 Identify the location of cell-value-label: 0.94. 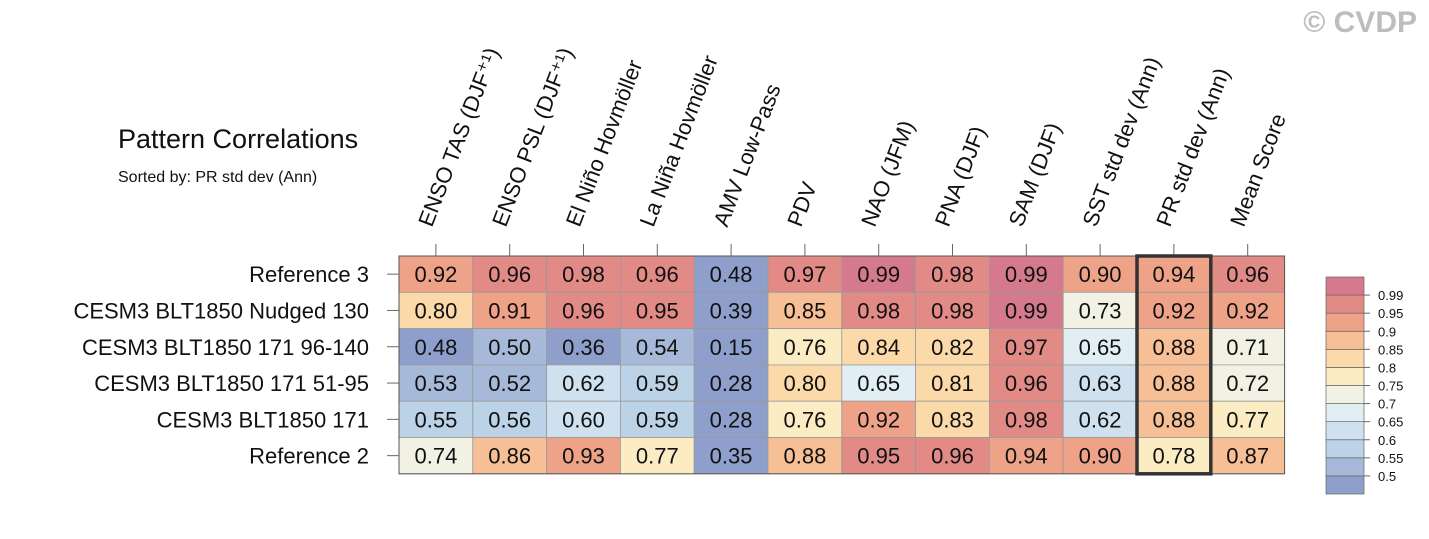
(1026, 456).